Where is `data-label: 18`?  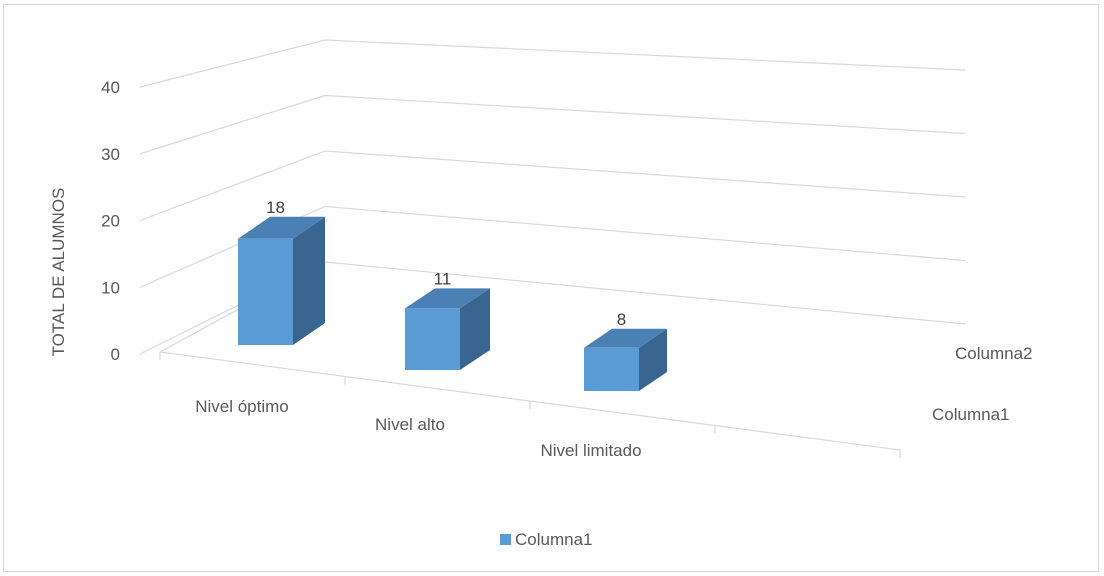
data-label: 18 is located at coordinates (275, 207).